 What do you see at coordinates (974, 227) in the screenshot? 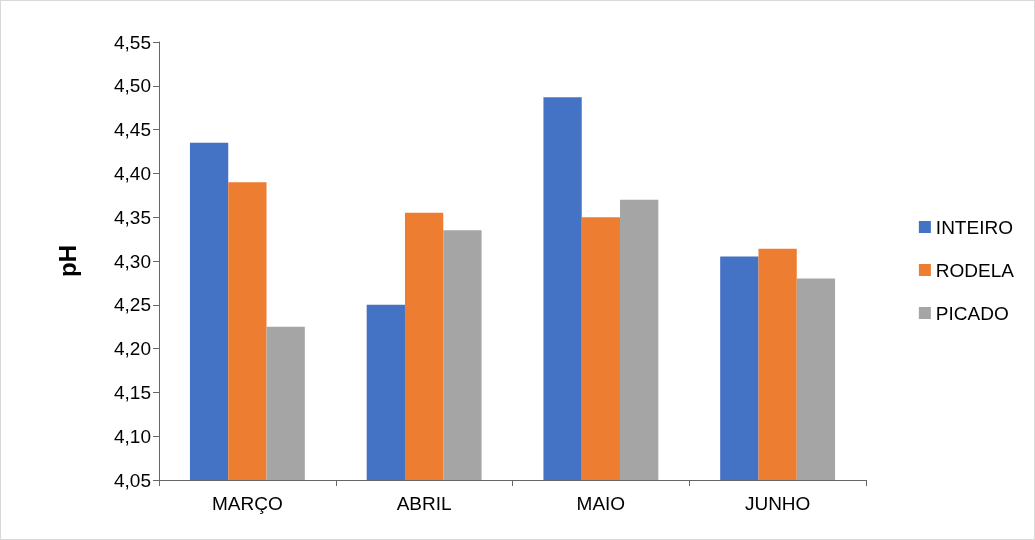
I see `legend-label: INTEIRO` at bounding box center [974, 227].